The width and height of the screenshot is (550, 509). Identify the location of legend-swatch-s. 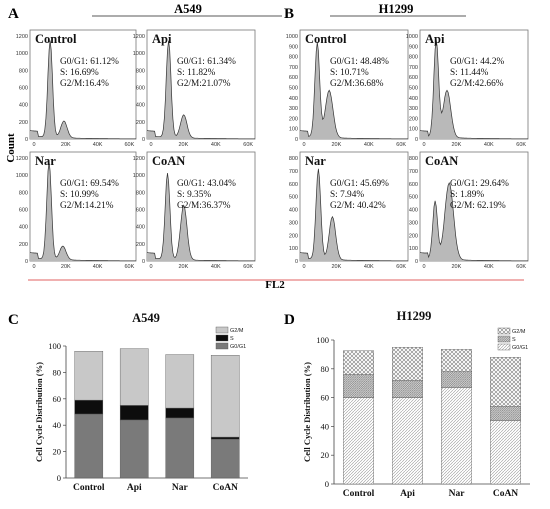
(222, 338).